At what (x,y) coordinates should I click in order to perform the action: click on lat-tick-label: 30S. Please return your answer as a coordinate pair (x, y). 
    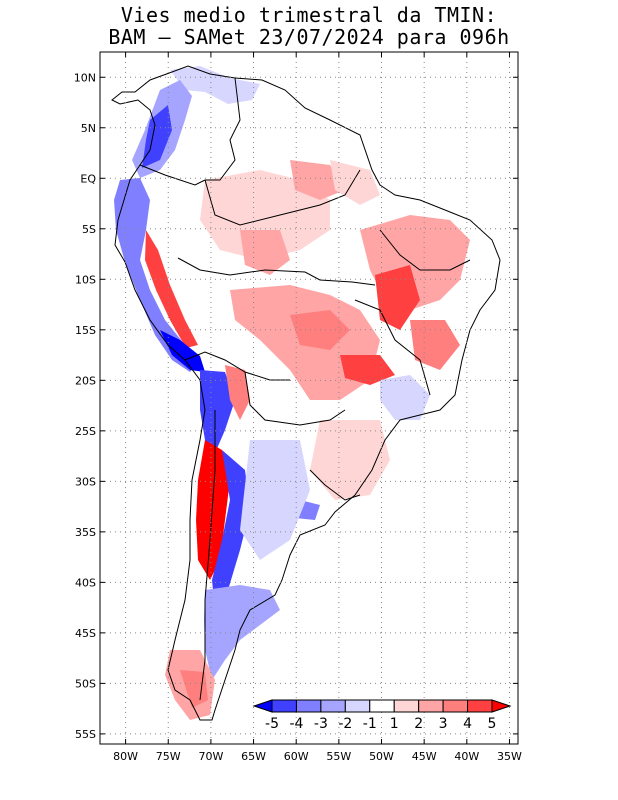
    Looking at the image, I should click on (85, 481).